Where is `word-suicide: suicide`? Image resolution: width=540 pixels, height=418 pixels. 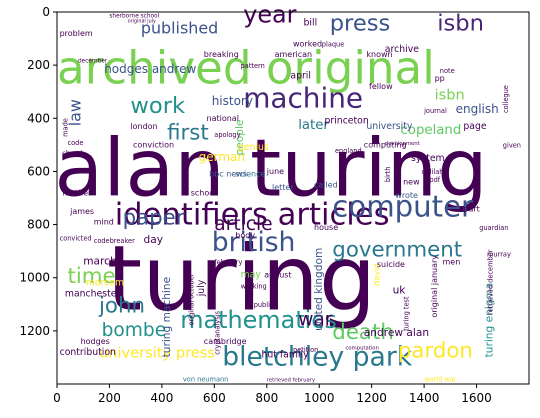
word-suicide: suicide is located at coordinates (391, 264).